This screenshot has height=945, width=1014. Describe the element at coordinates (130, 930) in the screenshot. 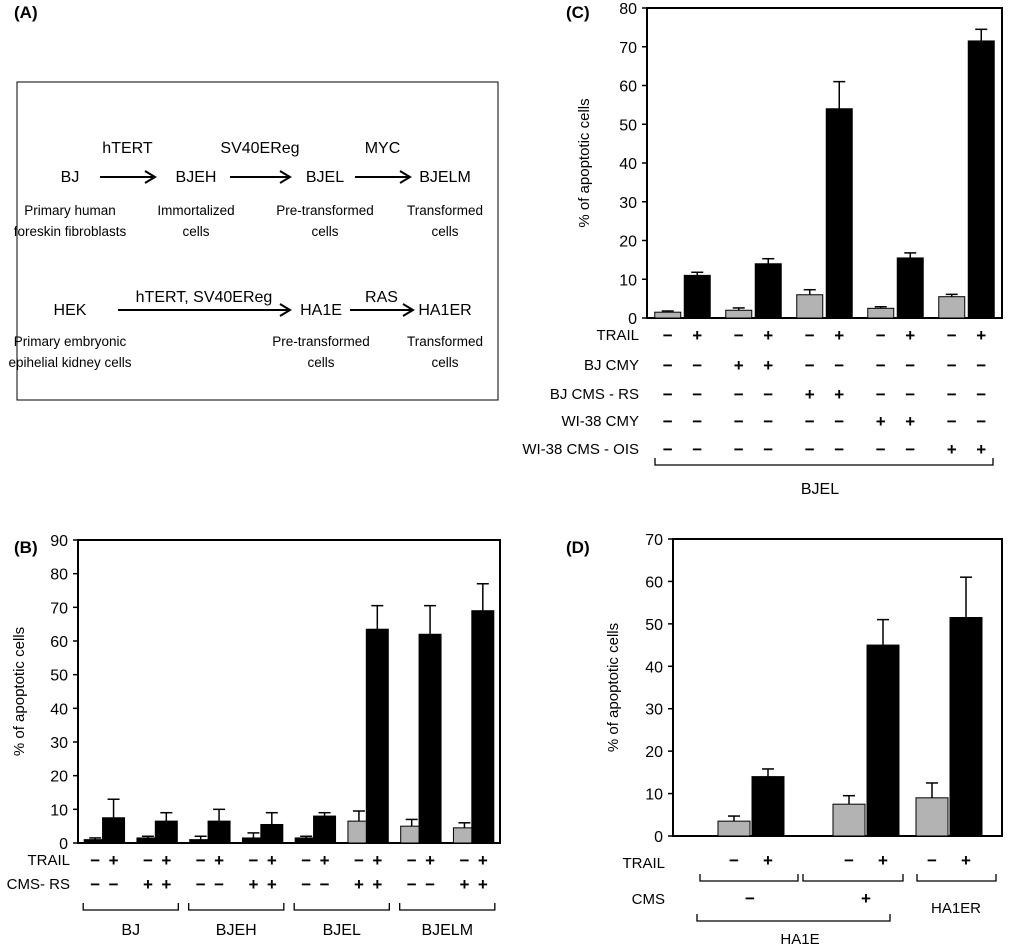

I see `panel-b-group-label: BJ` at that location.